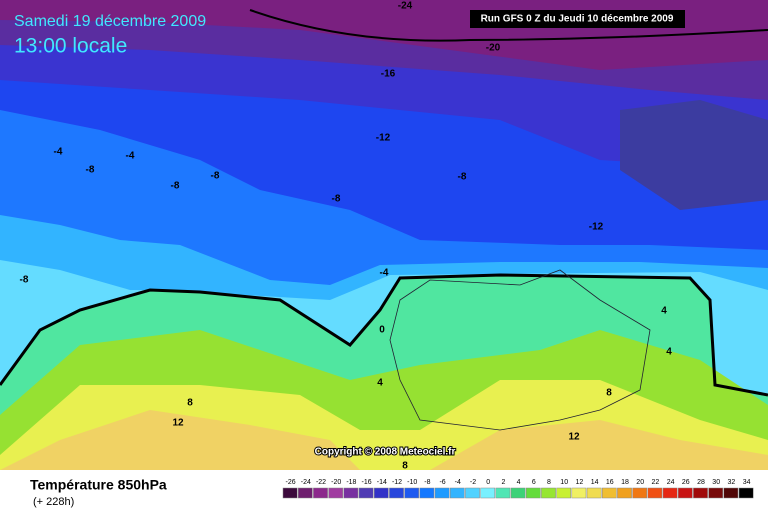 This screenshot has height=512, width=768. Describe the element at coordinates (625, 482) in the screenshot. I see `scale-label: 18` at that location.